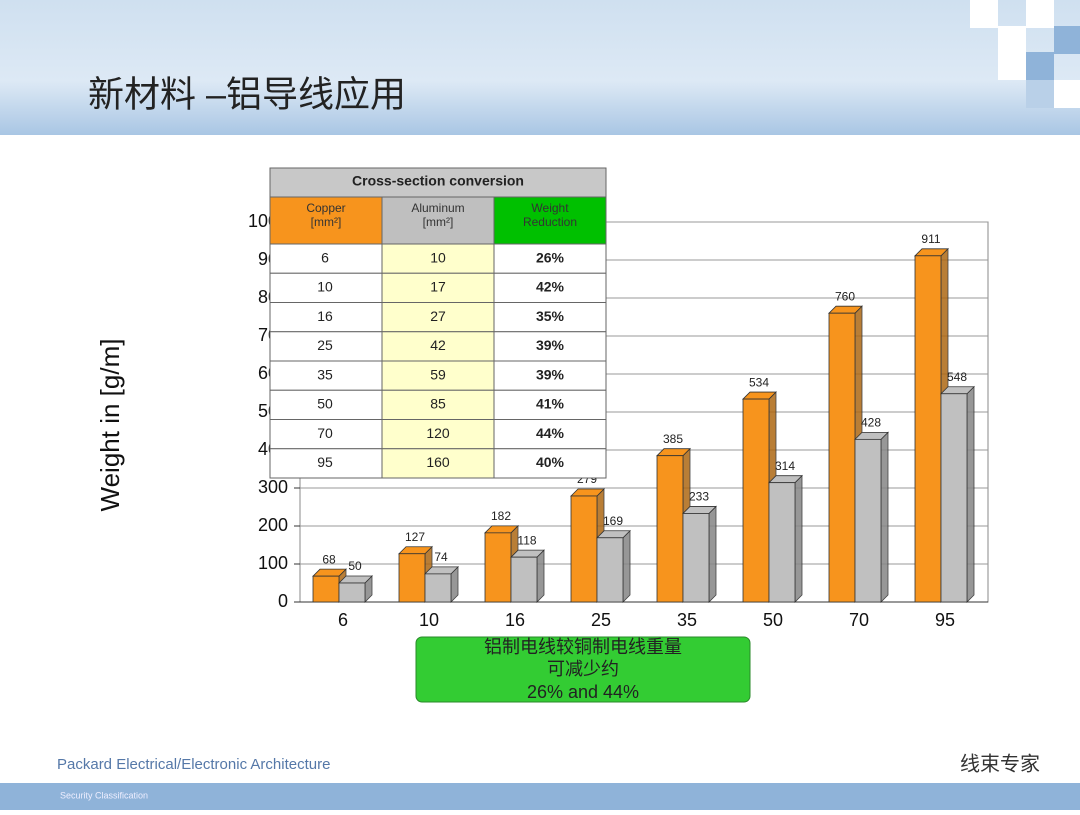 The image size is (1080, 815). What do you see at coordinates (273, 525) in the screenshot?
I see `y-tick-label: 200` at bounding box center [273, 525].